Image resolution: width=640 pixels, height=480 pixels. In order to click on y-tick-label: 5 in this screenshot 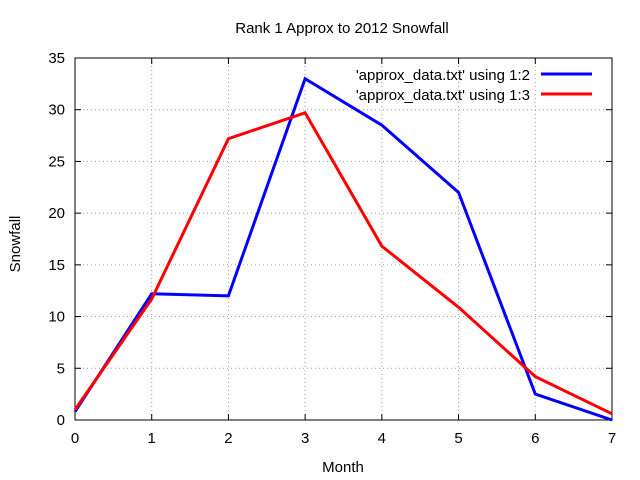, I will do `click(61, 368)`.